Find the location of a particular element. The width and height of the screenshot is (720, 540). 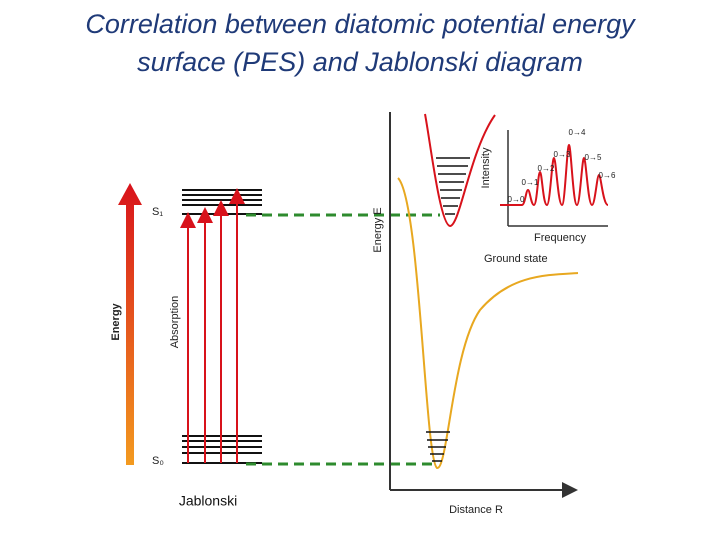

spectrum-curve is located at coordinates (554, 175).